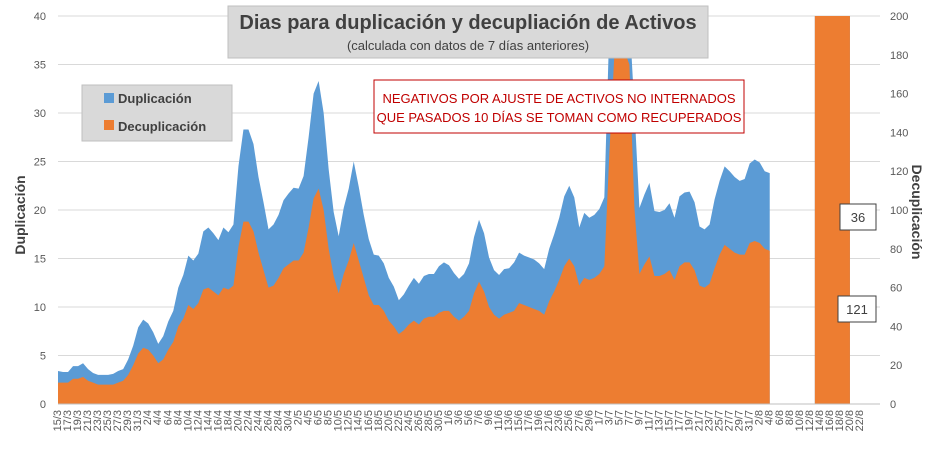  I want to click on x-tick-label: 6/5, so click(319, 417).